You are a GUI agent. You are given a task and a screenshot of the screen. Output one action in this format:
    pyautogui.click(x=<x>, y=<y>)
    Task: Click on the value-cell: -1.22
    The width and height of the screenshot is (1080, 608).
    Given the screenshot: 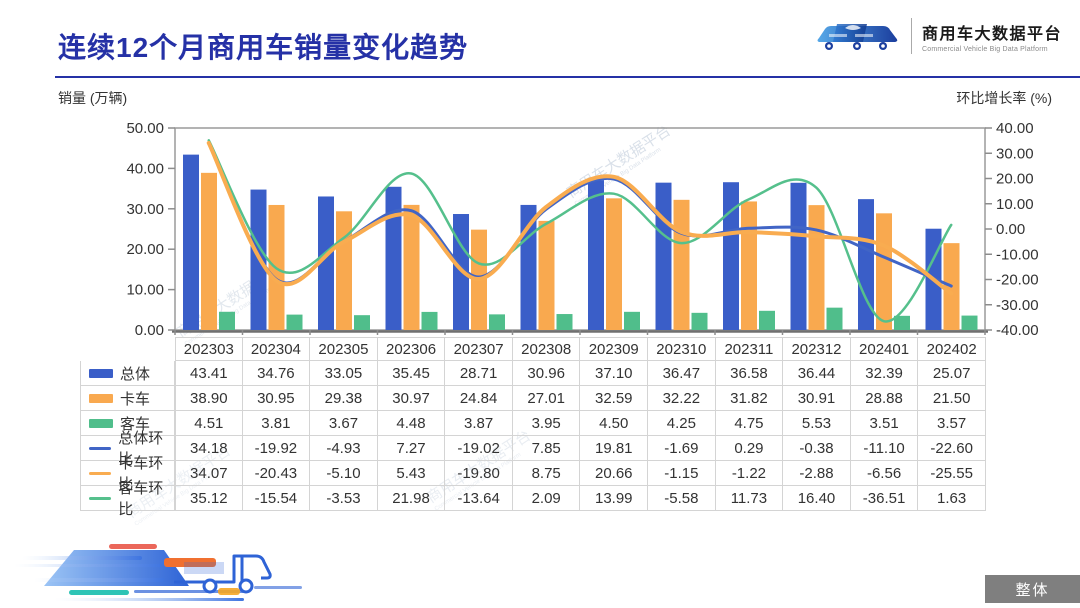 What is the action you would take?
    pyautogui.click(x=749, y=473)
    